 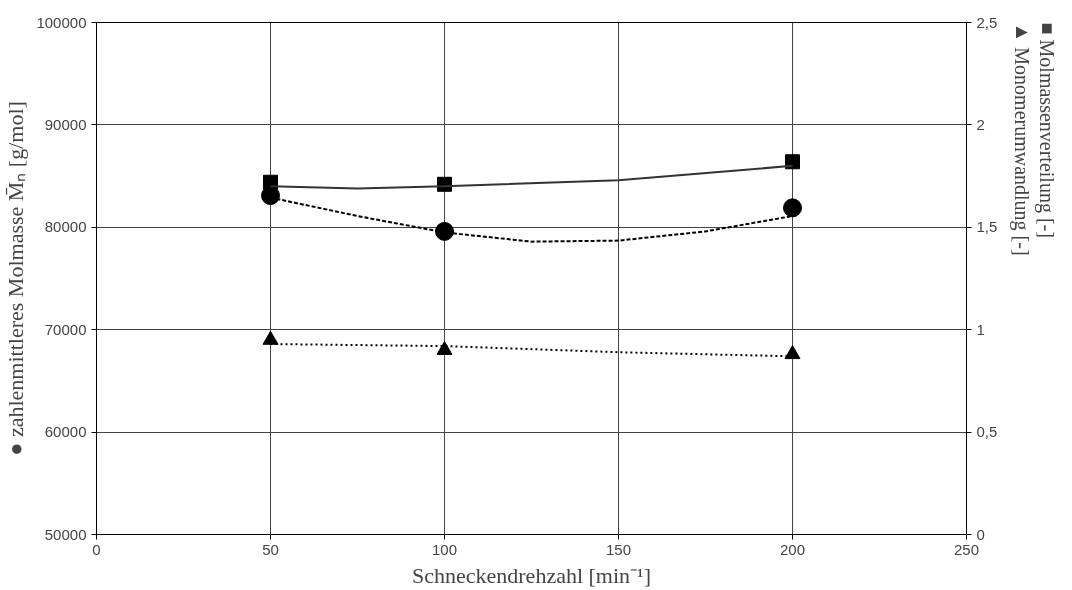 What do you see at coordinates (65, 432) in the screenshot?
I see `y-tick-label: 60000` at bounding box center [65, 432].